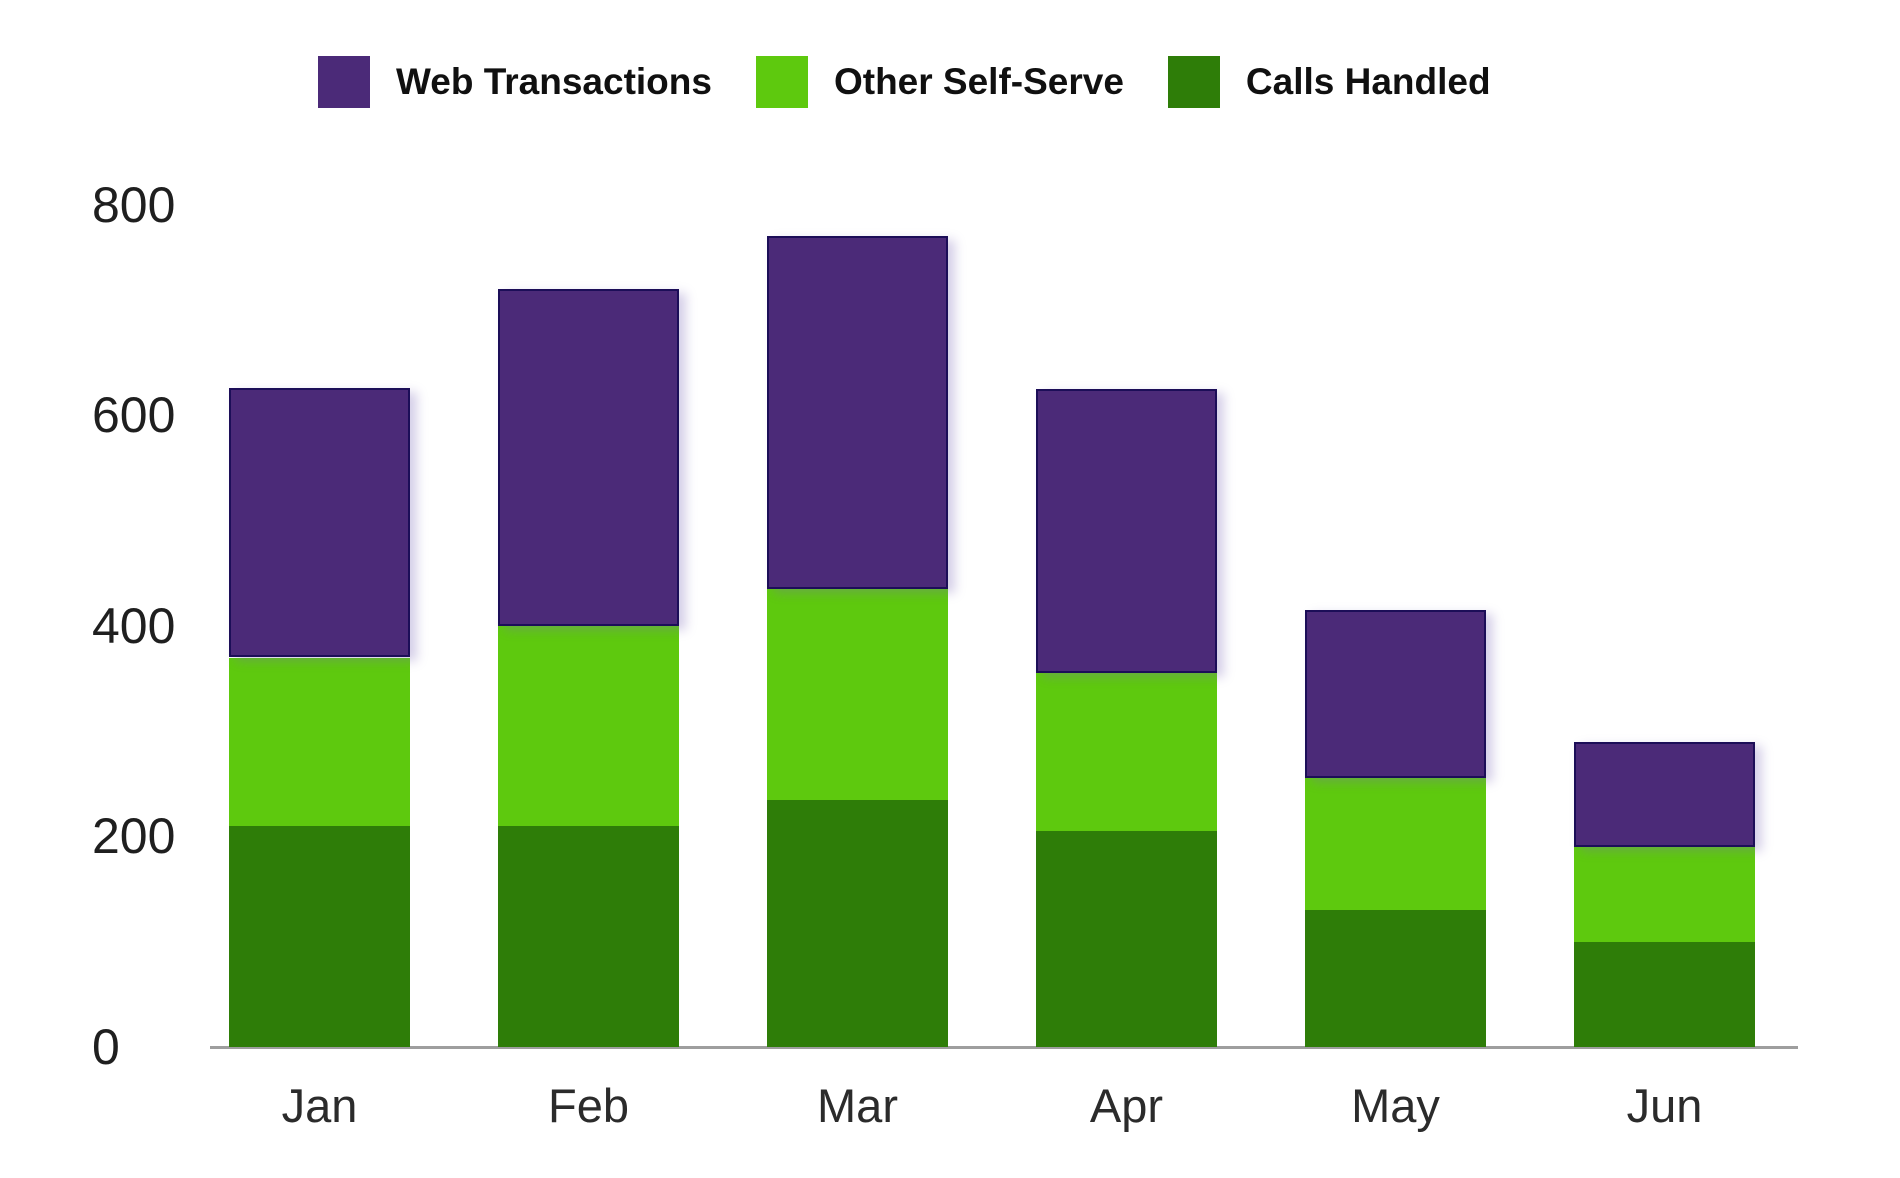 Image resolution: width=1900 pixels, height=1178 pixels. I want to click on bar-jan-segment-calls-handled, so click(319, 936).